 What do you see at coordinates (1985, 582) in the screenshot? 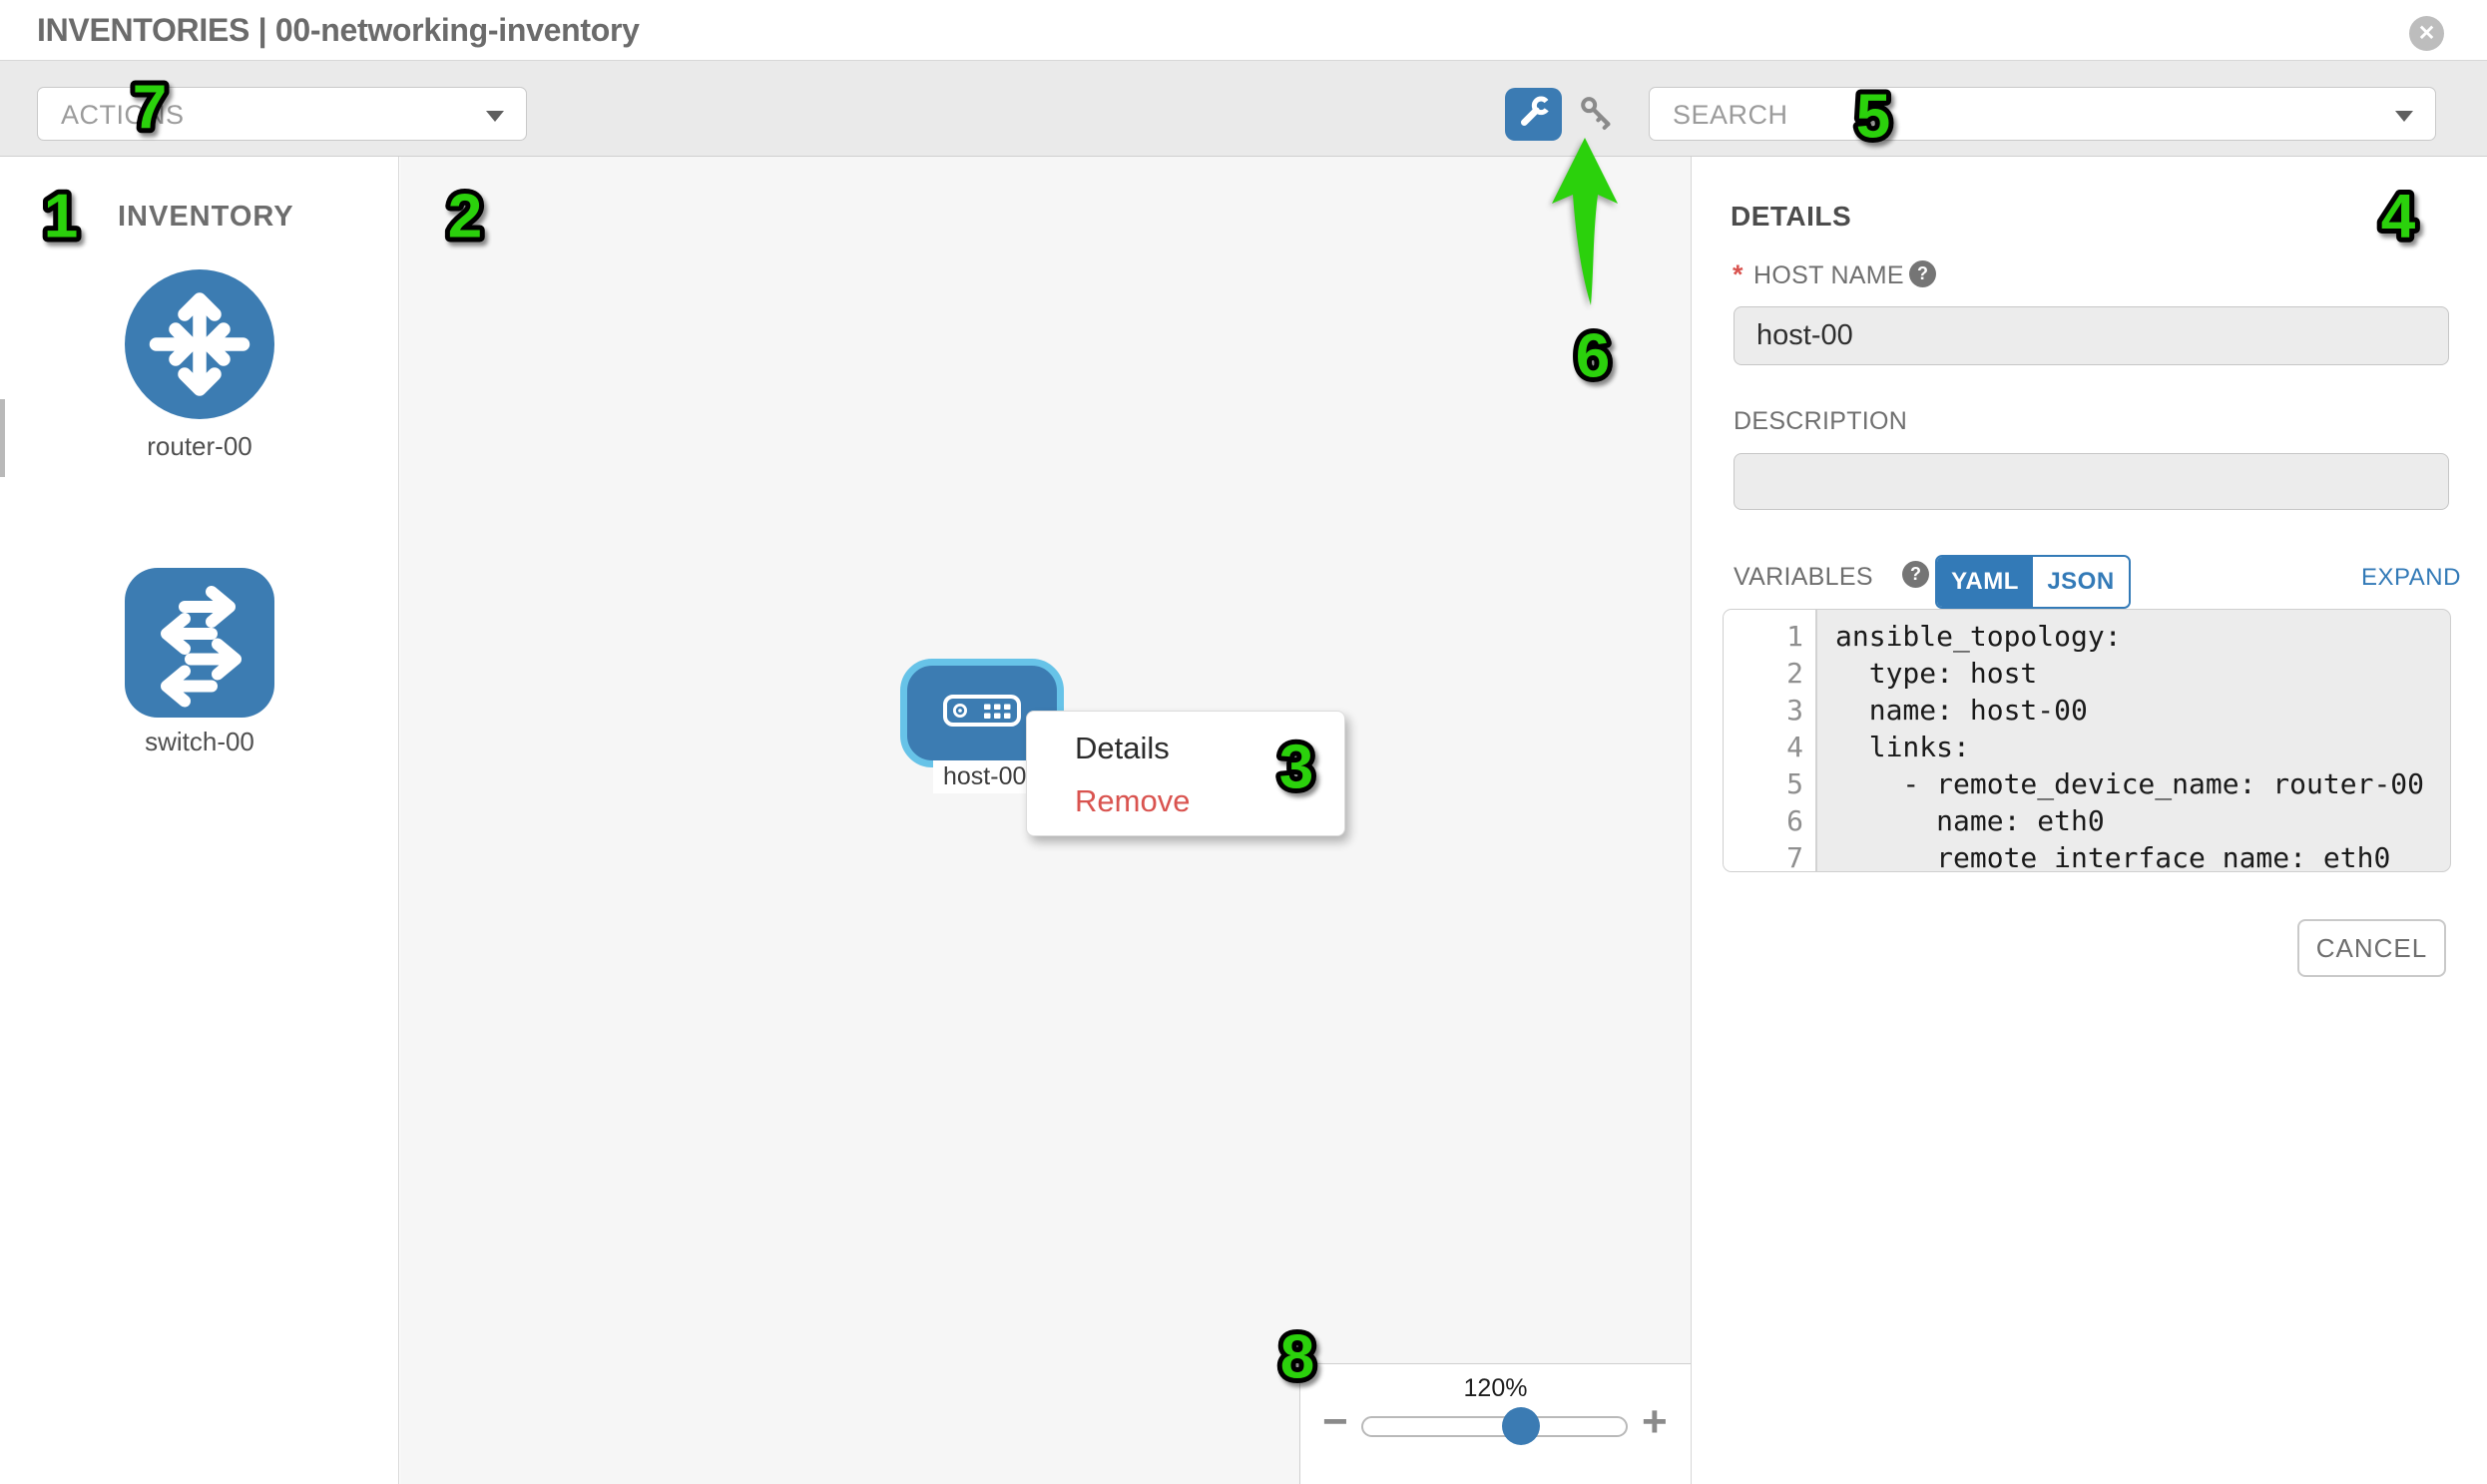
I see `yaml-toggle-button: YAML` at bounding box center [1985, 582].